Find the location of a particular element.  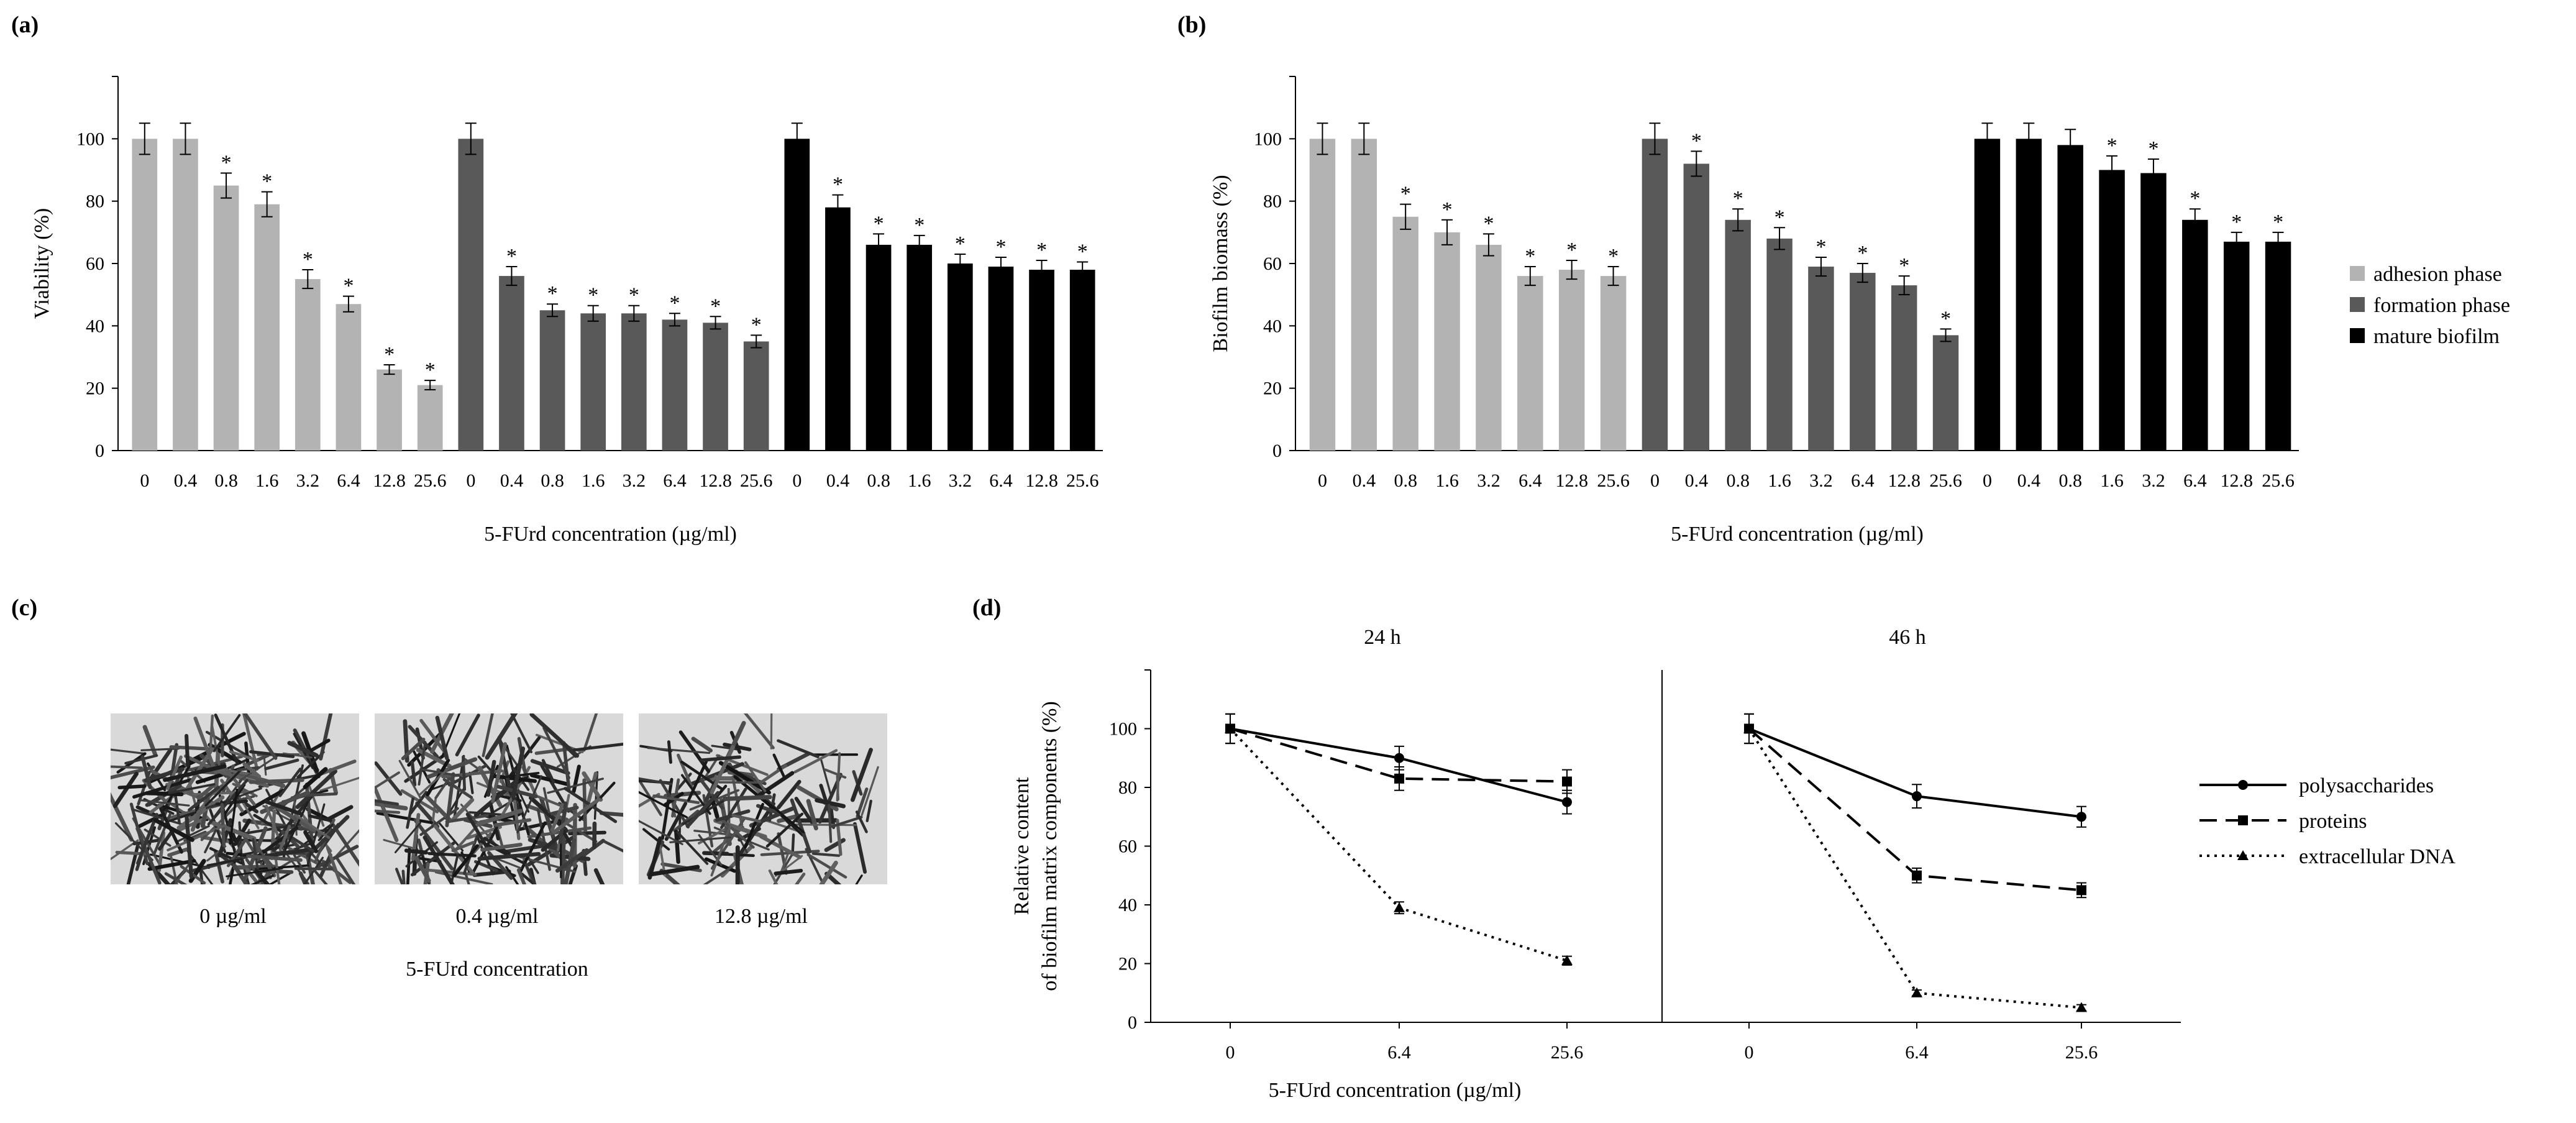

chart-a-xlabel: 5-FUrd concentration (µg/ml) is located at coordinates (610, 534).